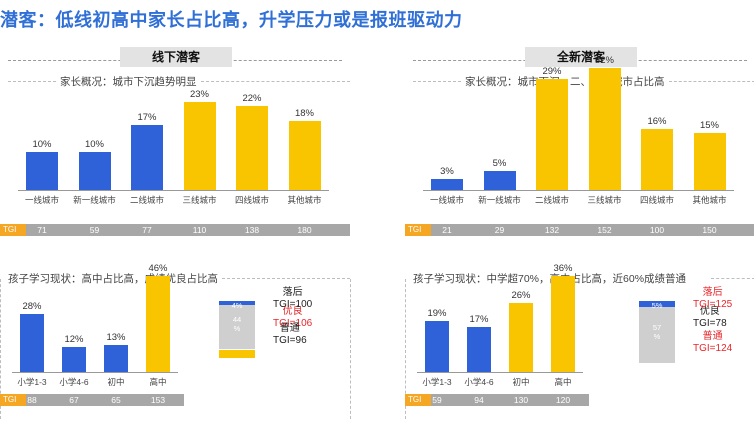  What do you see at coordinates (479, 400) in the screenshot?
I see `tgi-value: 94` at bounding box center [479, 400].